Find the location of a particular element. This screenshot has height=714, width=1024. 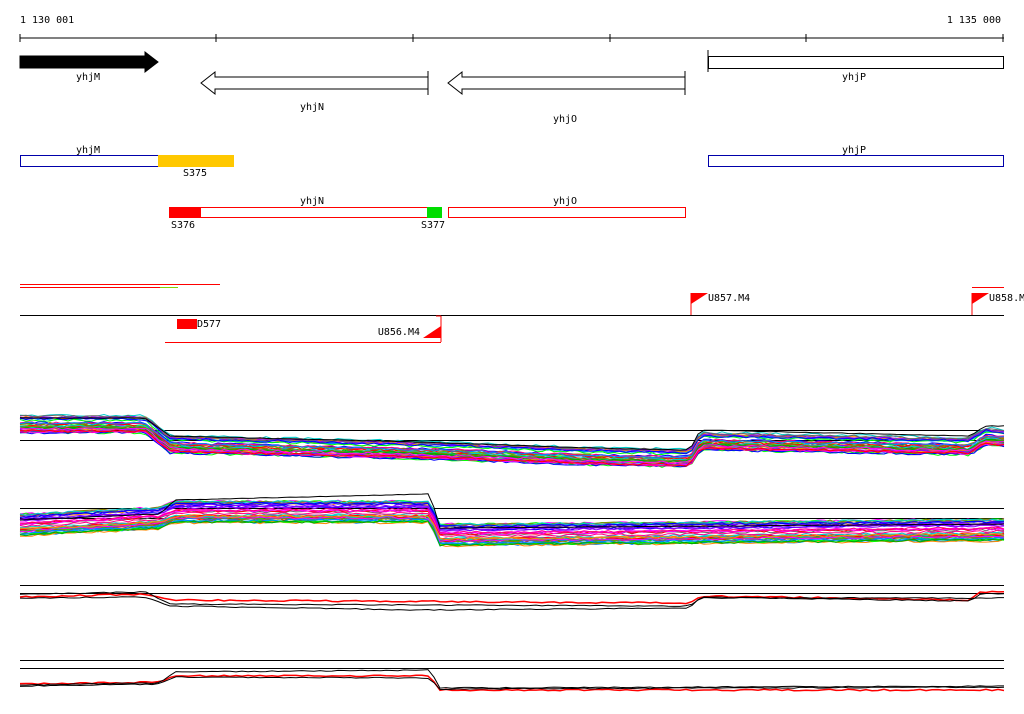

feature-label-U857: U857.M4 is located at coordinates (729, 298).